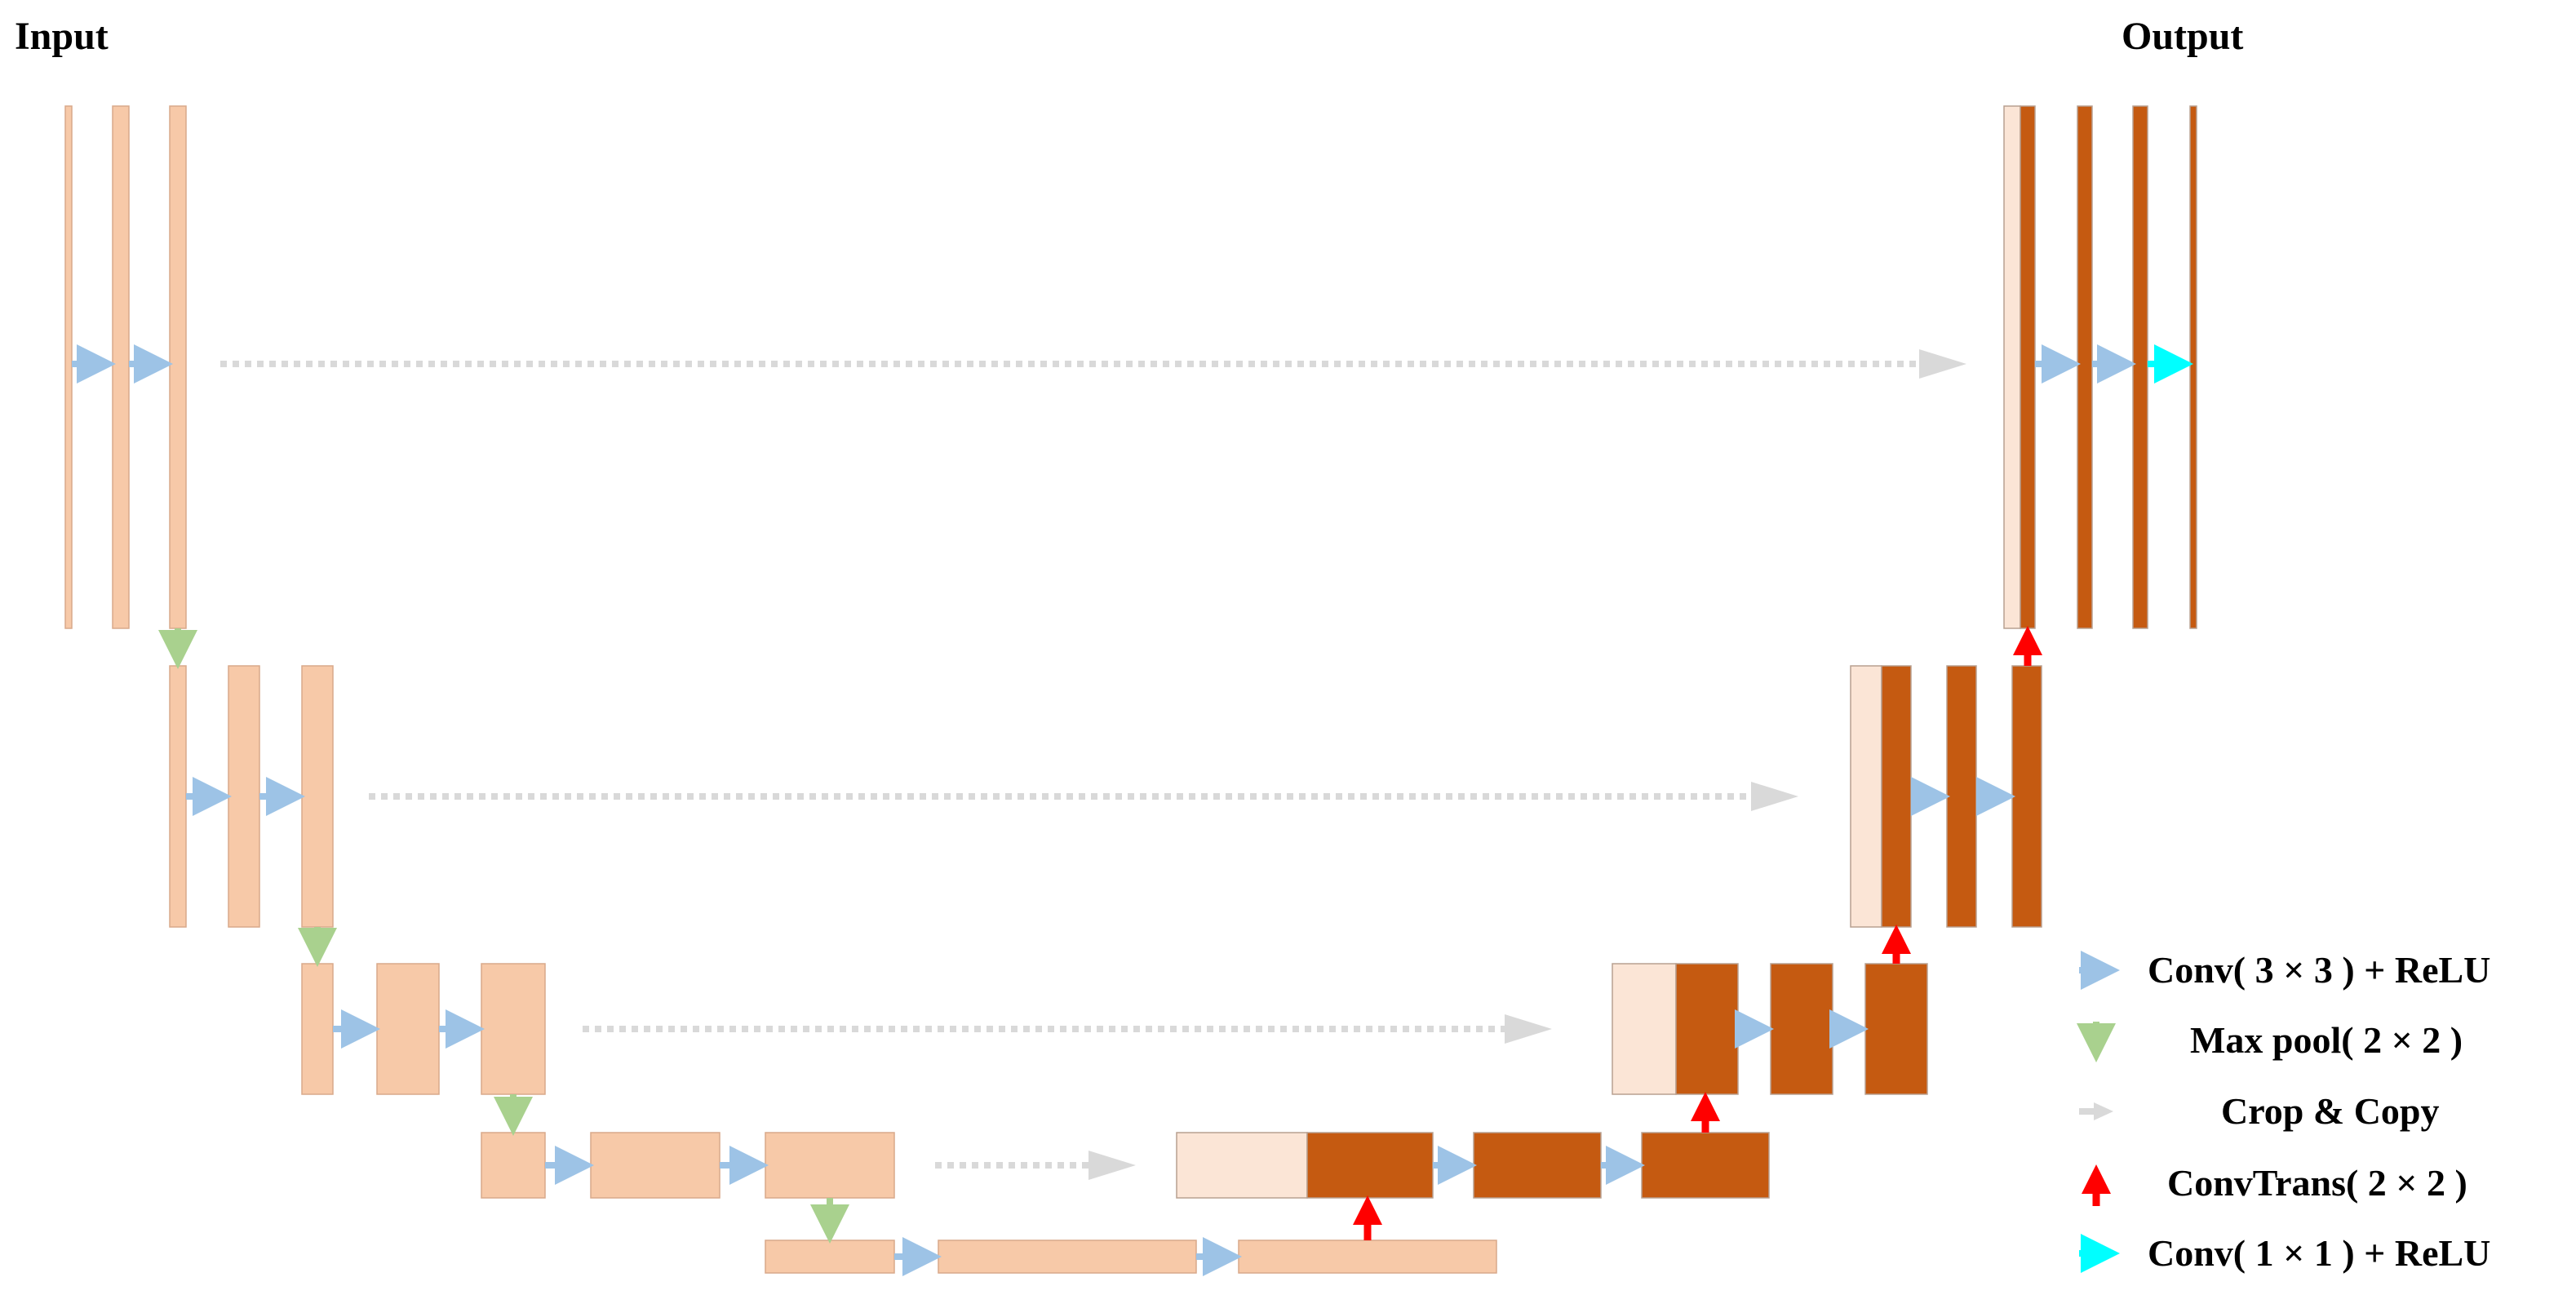  I want to click on legend-item-pool: Max pool( 2 × 2 ), so click(2270, 1040).